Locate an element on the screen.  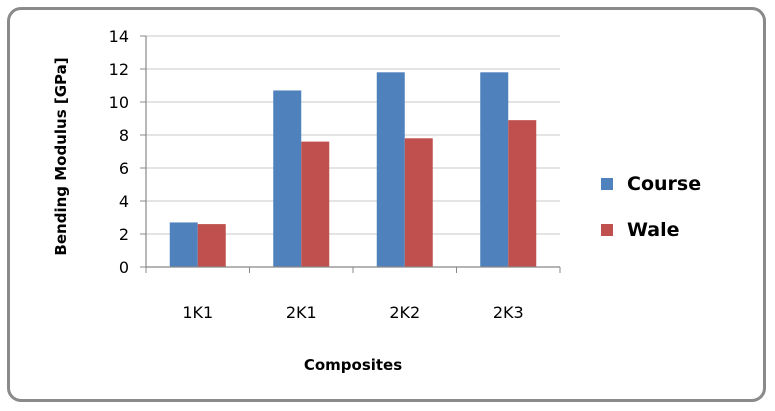
bar-course-2K1 is located at coordinates (287, 178).